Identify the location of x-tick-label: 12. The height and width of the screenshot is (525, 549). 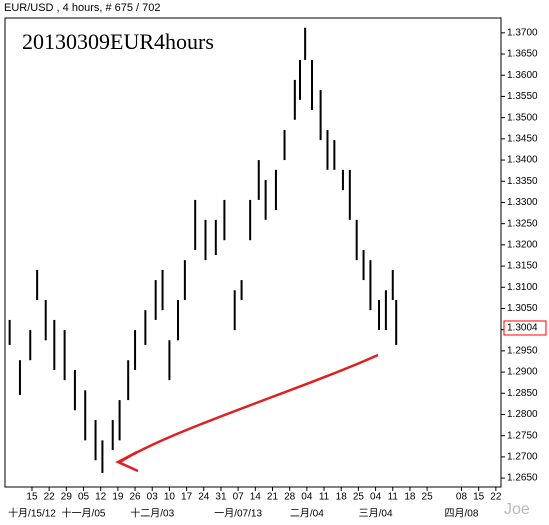
(101, 497).